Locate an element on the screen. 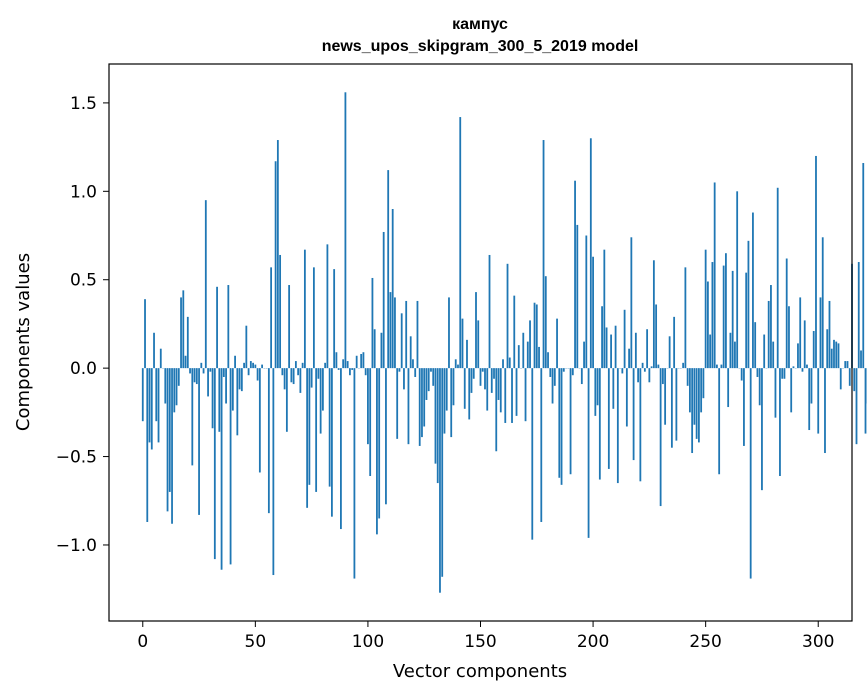 The width and height of the screenshot is (867, 696). x-axis-label: Vector components is located at coordinates (480, 671).